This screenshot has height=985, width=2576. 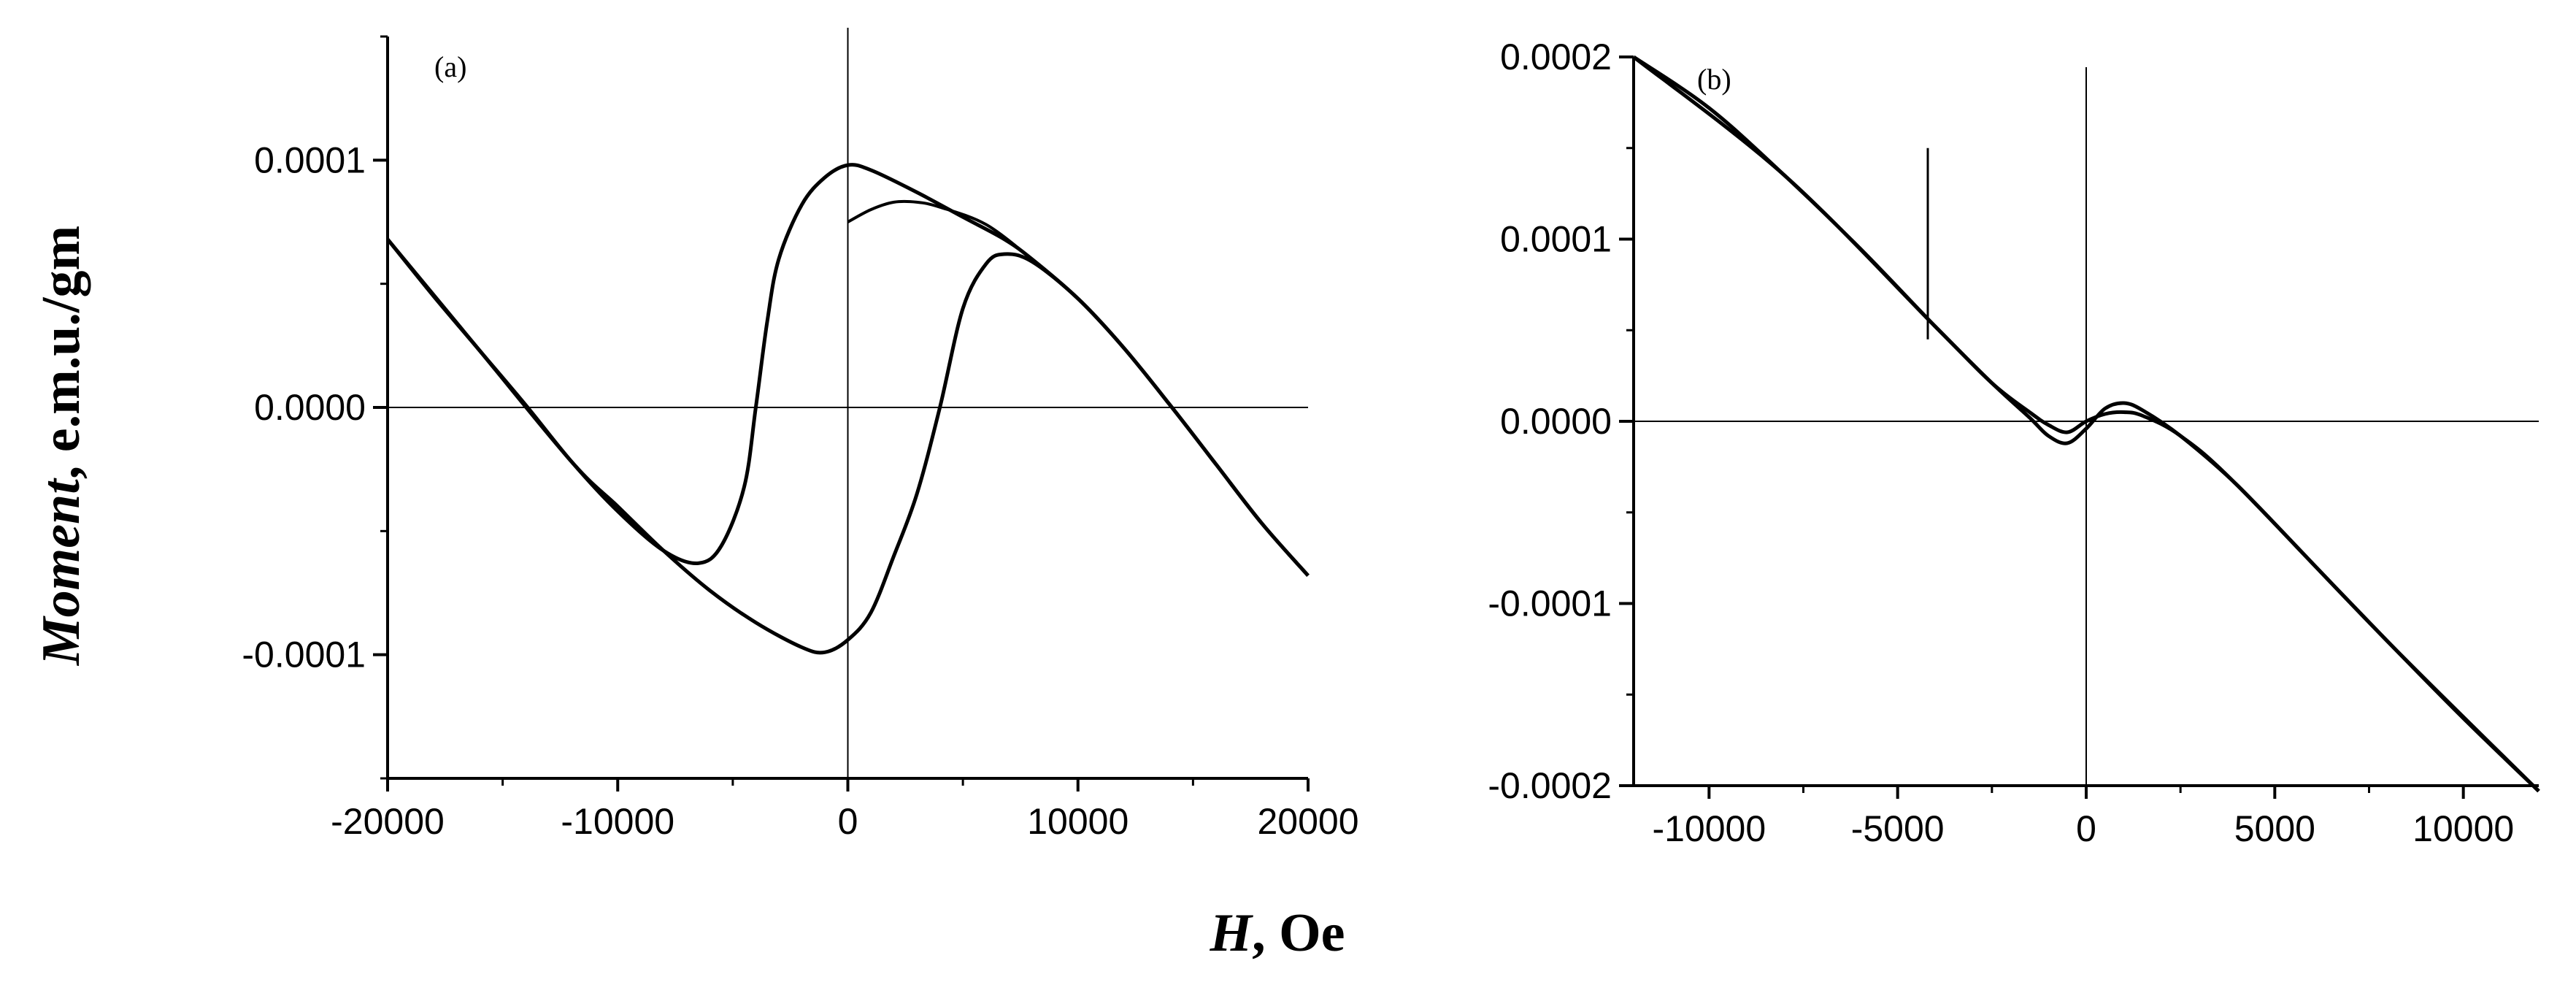 I want to click on panel-b-x-tick-label: 0, so click(x=2086, y=828).